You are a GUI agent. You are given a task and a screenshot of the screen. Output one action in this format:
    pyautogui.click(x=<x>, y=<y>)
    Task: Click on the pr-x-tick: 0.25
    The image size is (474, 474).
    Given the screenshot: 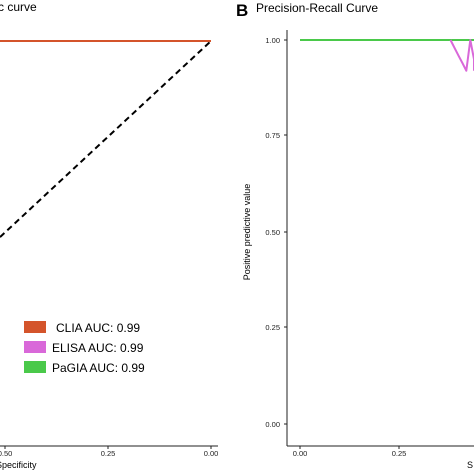 What is the action you would take?
    pyautogui.click(x=399, y=453)
    